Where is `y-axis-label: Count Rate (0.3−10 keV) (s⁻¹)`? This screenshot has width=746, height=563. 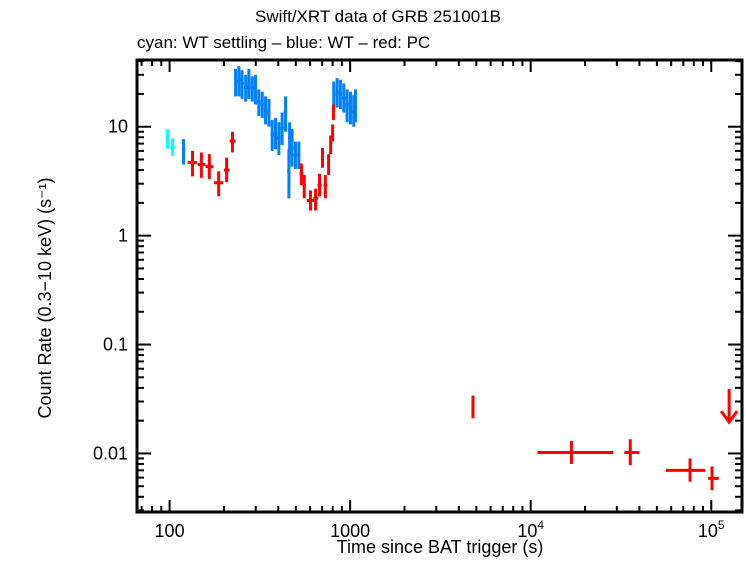
y-axis-label: Count Rate (0.3−10 keV) (s⁻¹) is located at coordinates (45, 297).